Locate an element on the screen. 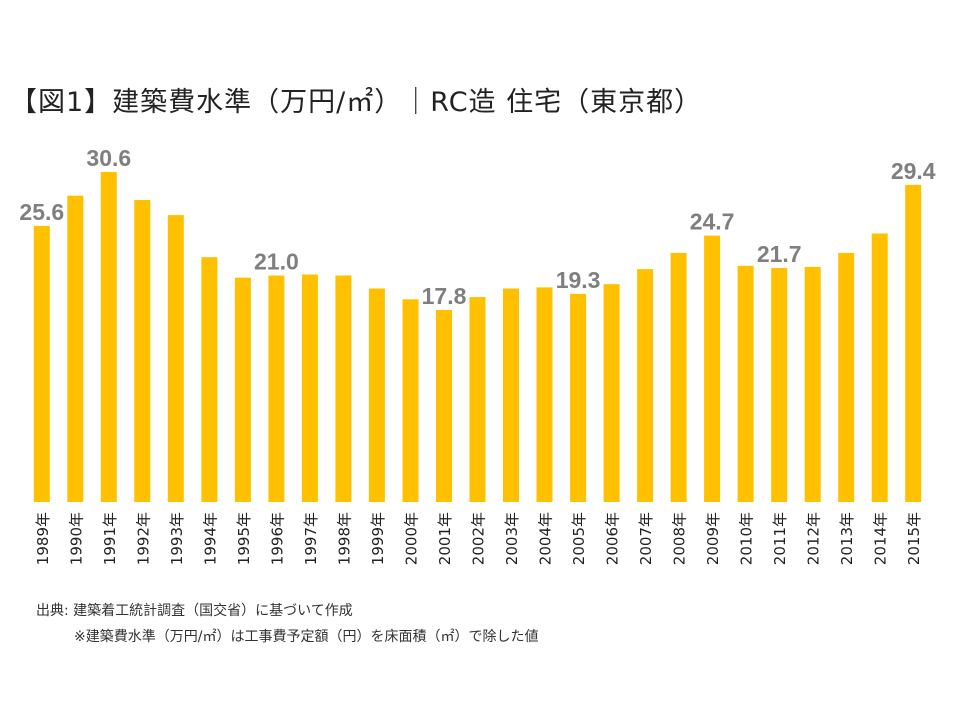 The height and width of the screenshot is (720, 960). data-label-2005年: 19.3 is located at coordinates (578, 280).